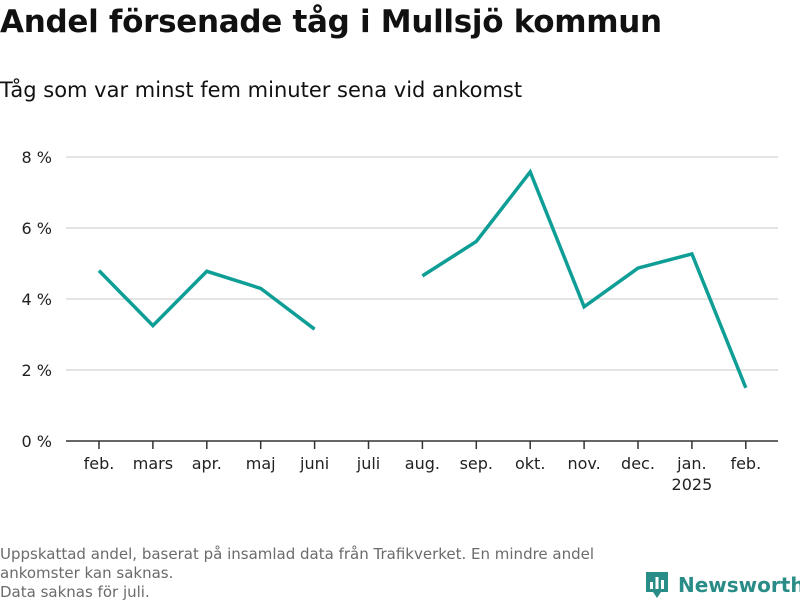 The height and width of the screenshot is (602, 800). What do you see at coordinates (692, 484) in the screenshot?
I see `x-year-label: 2025` at bounding box center [692, 484].